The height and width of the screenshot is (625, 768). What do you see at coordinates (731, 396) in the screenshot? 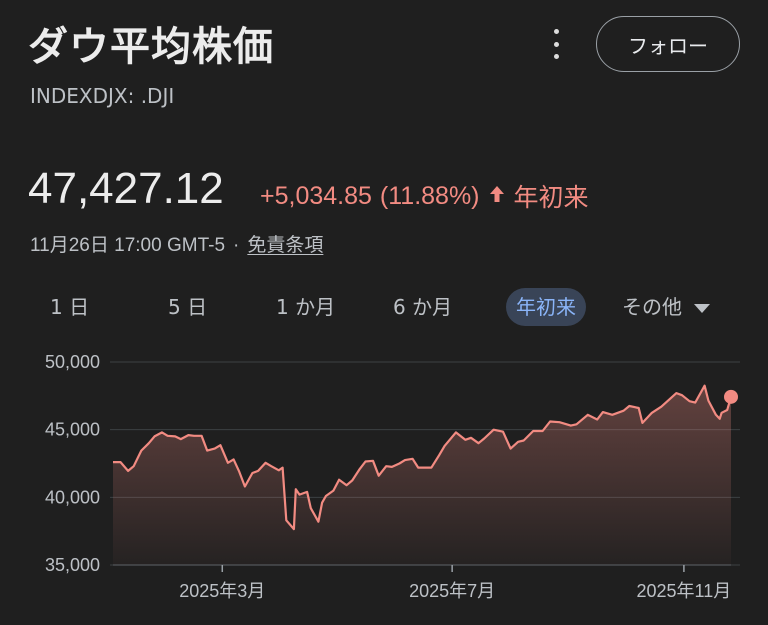
I see `last-price-marker` at bounding box center [731, 396].